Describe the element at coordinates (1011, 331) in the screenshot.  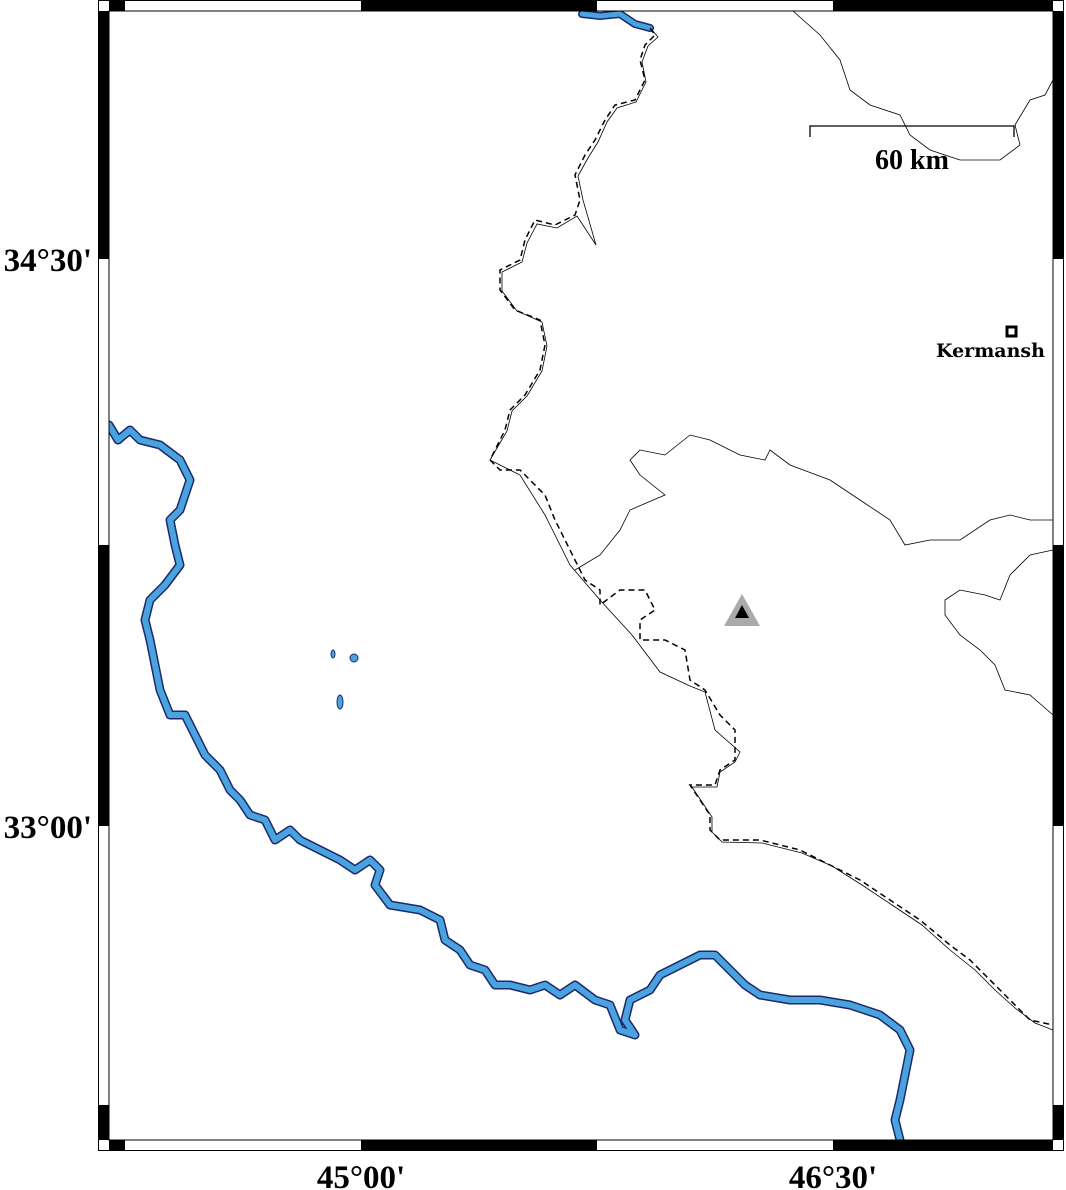
I see `city-marker-square` at that location.